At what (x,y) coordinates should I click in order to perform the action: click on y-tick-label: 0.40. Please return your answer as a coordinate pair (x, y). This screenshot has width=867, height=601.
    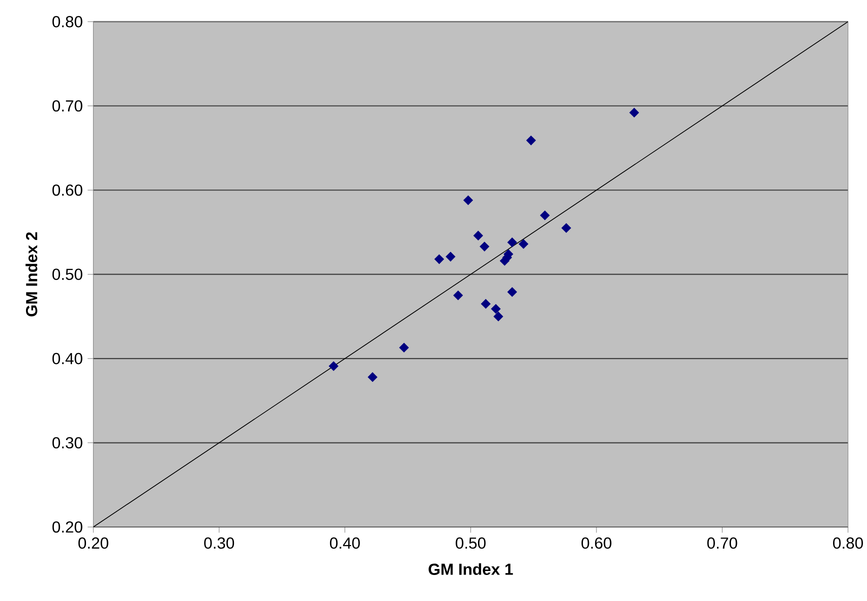
    Looking at the image, I should click on (67, 358).